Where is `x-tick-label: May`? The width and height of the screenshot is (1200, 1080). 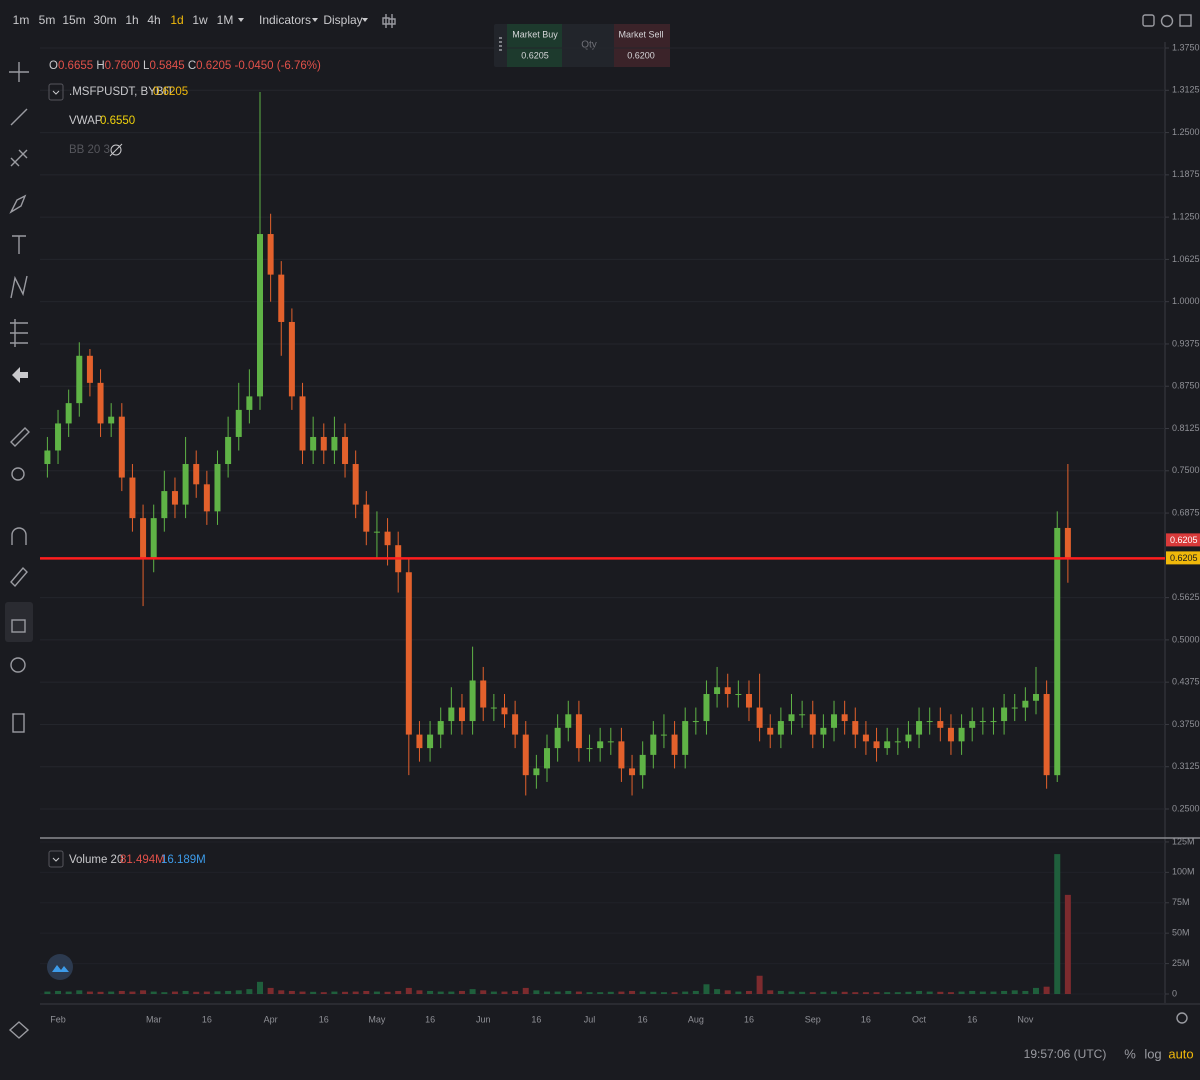
x-tick-label: May is located at coordinates (377, 1019).